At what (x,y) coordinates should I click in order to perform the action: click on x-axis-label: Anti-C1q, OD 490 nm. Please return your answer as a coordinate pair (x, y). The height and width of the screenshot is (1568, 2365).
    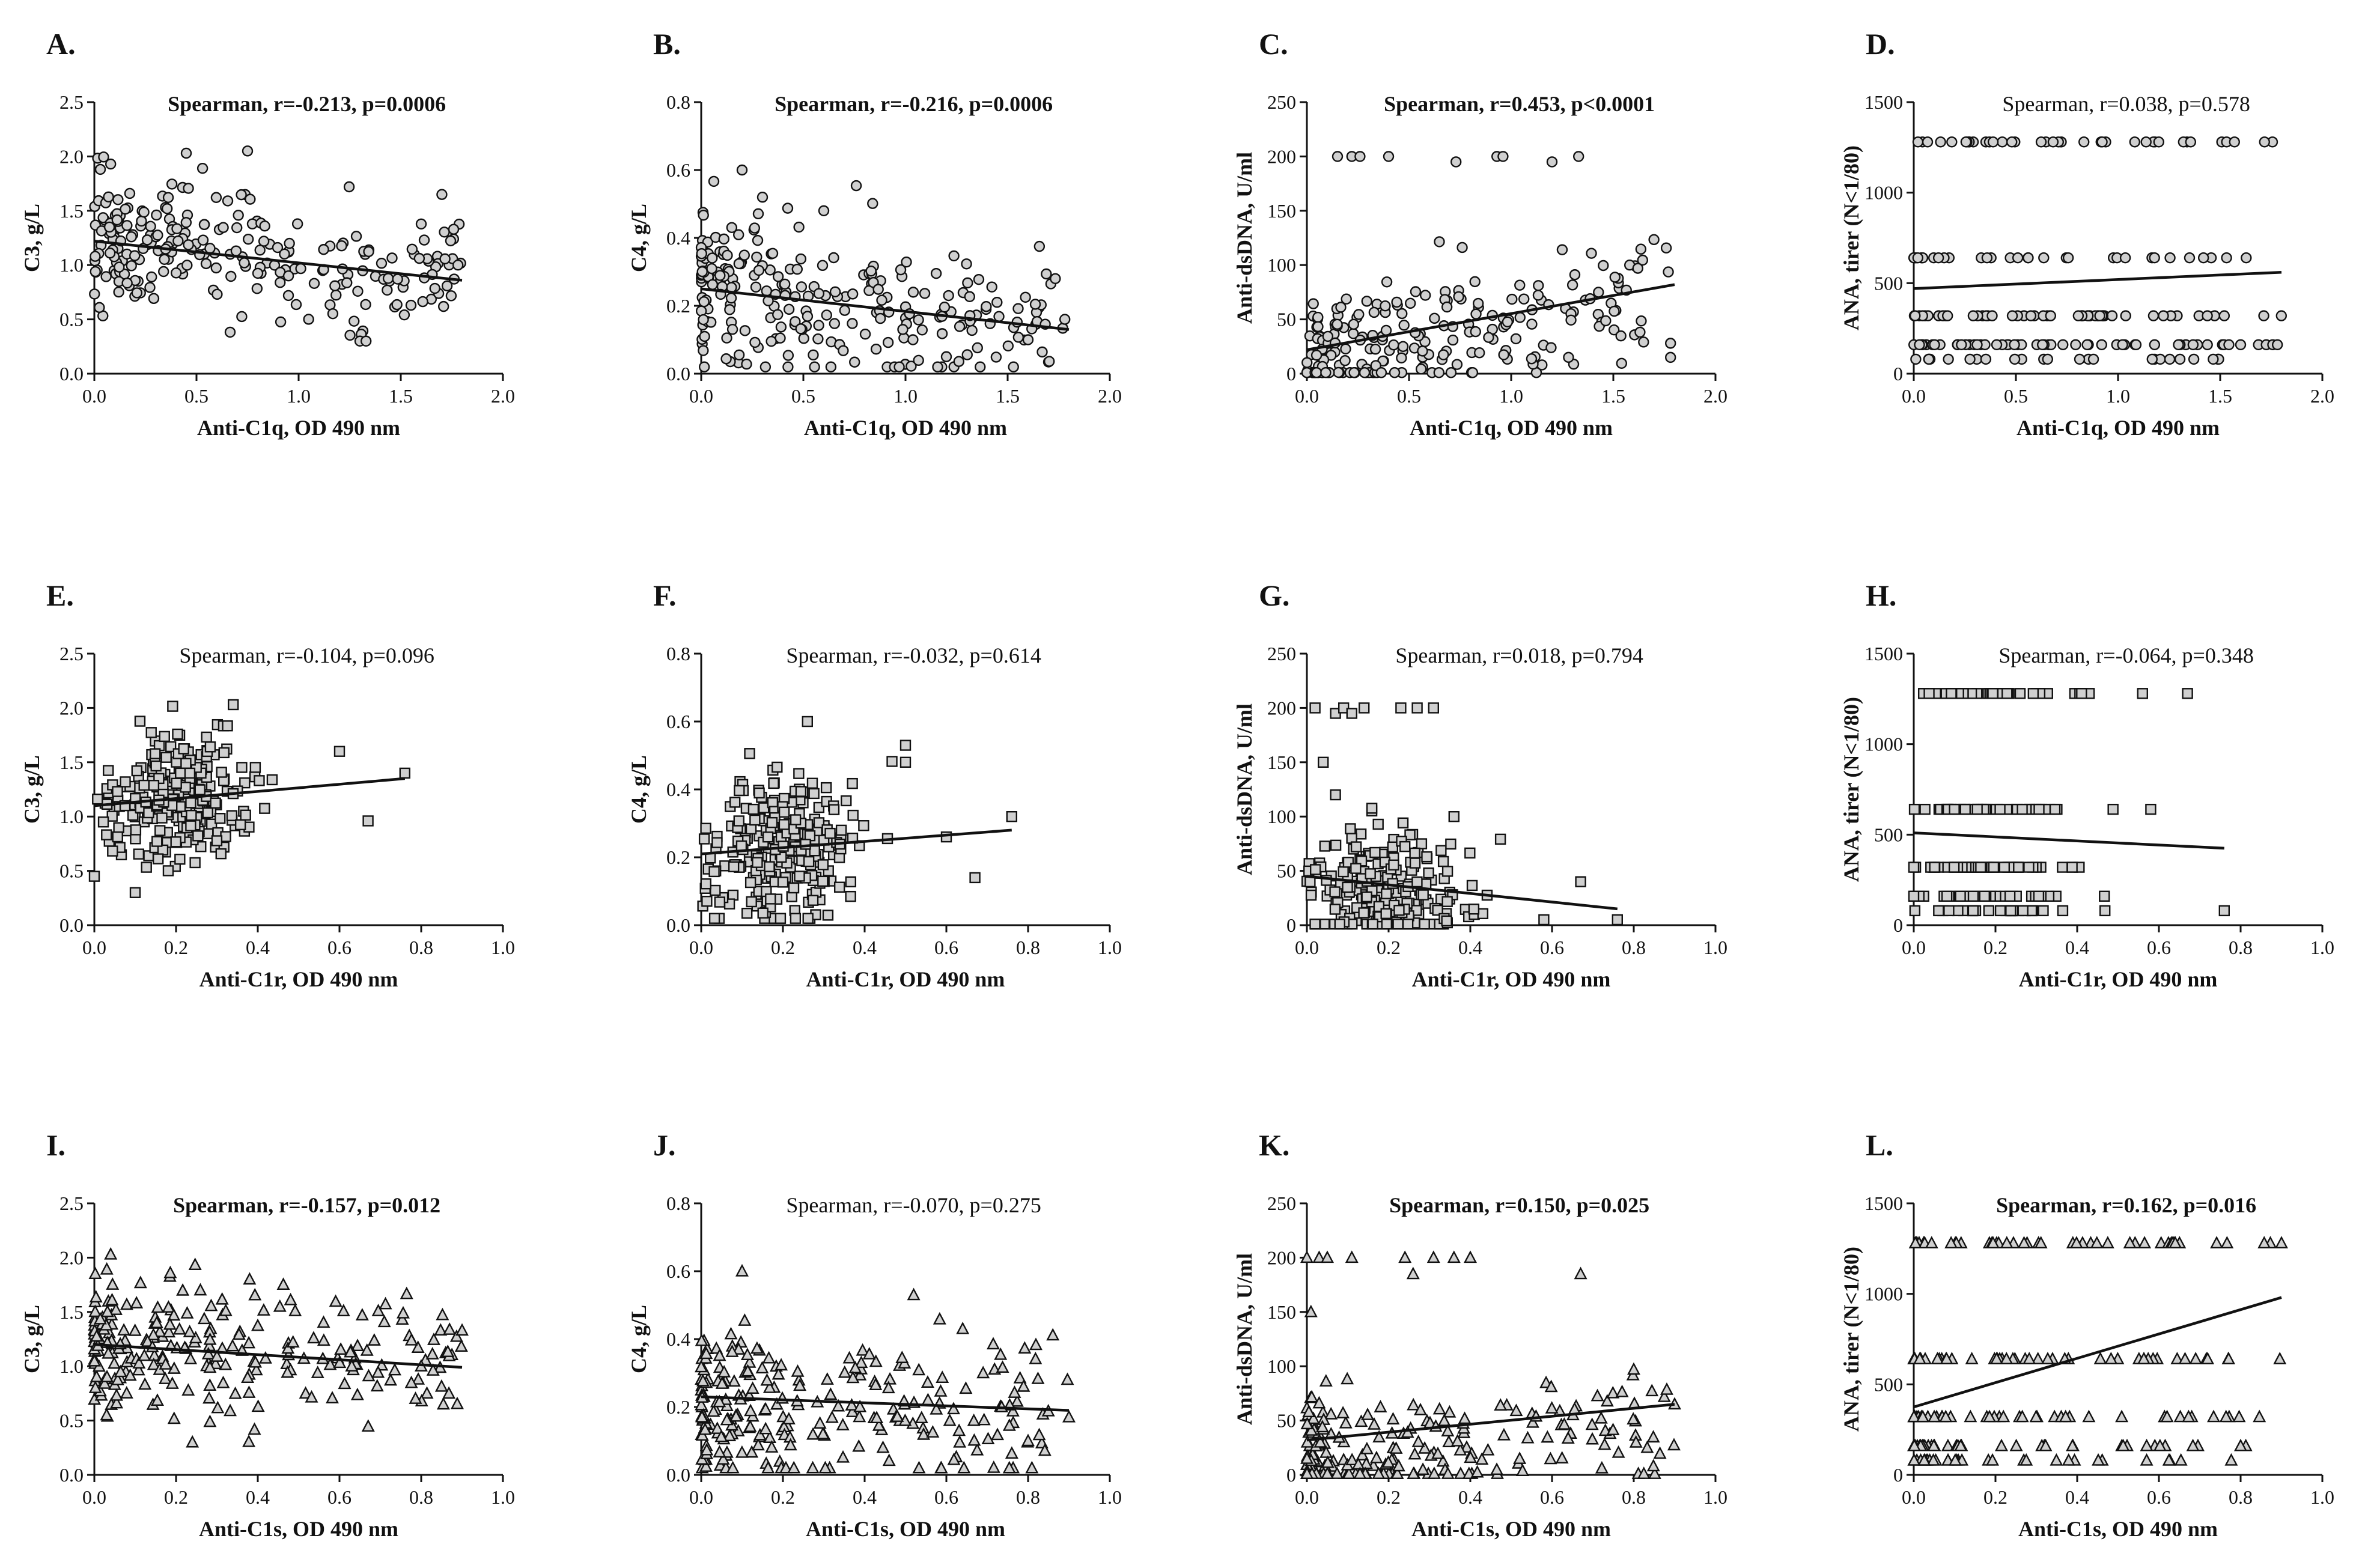
    Looking at the image, I should click on (905, 428).